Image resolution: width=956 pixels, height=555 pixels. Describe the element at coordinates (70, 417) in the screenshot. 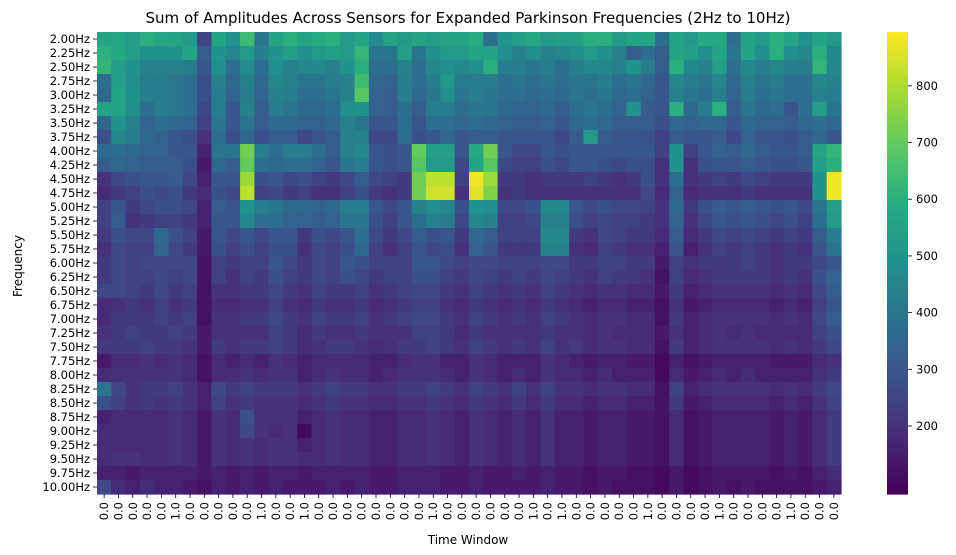

I see `y-tick-label: 8.75Hz` at that location.